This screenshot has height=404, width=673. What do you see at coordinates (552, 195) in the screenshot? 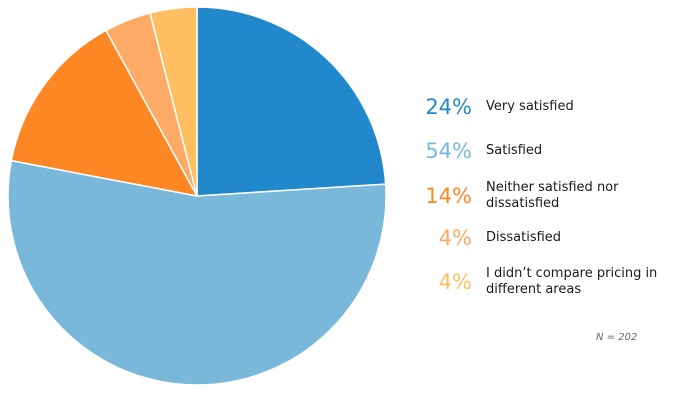
I see `legend-label: Neither satisfied nor dissatisfied` at bounding box center [552, 195].